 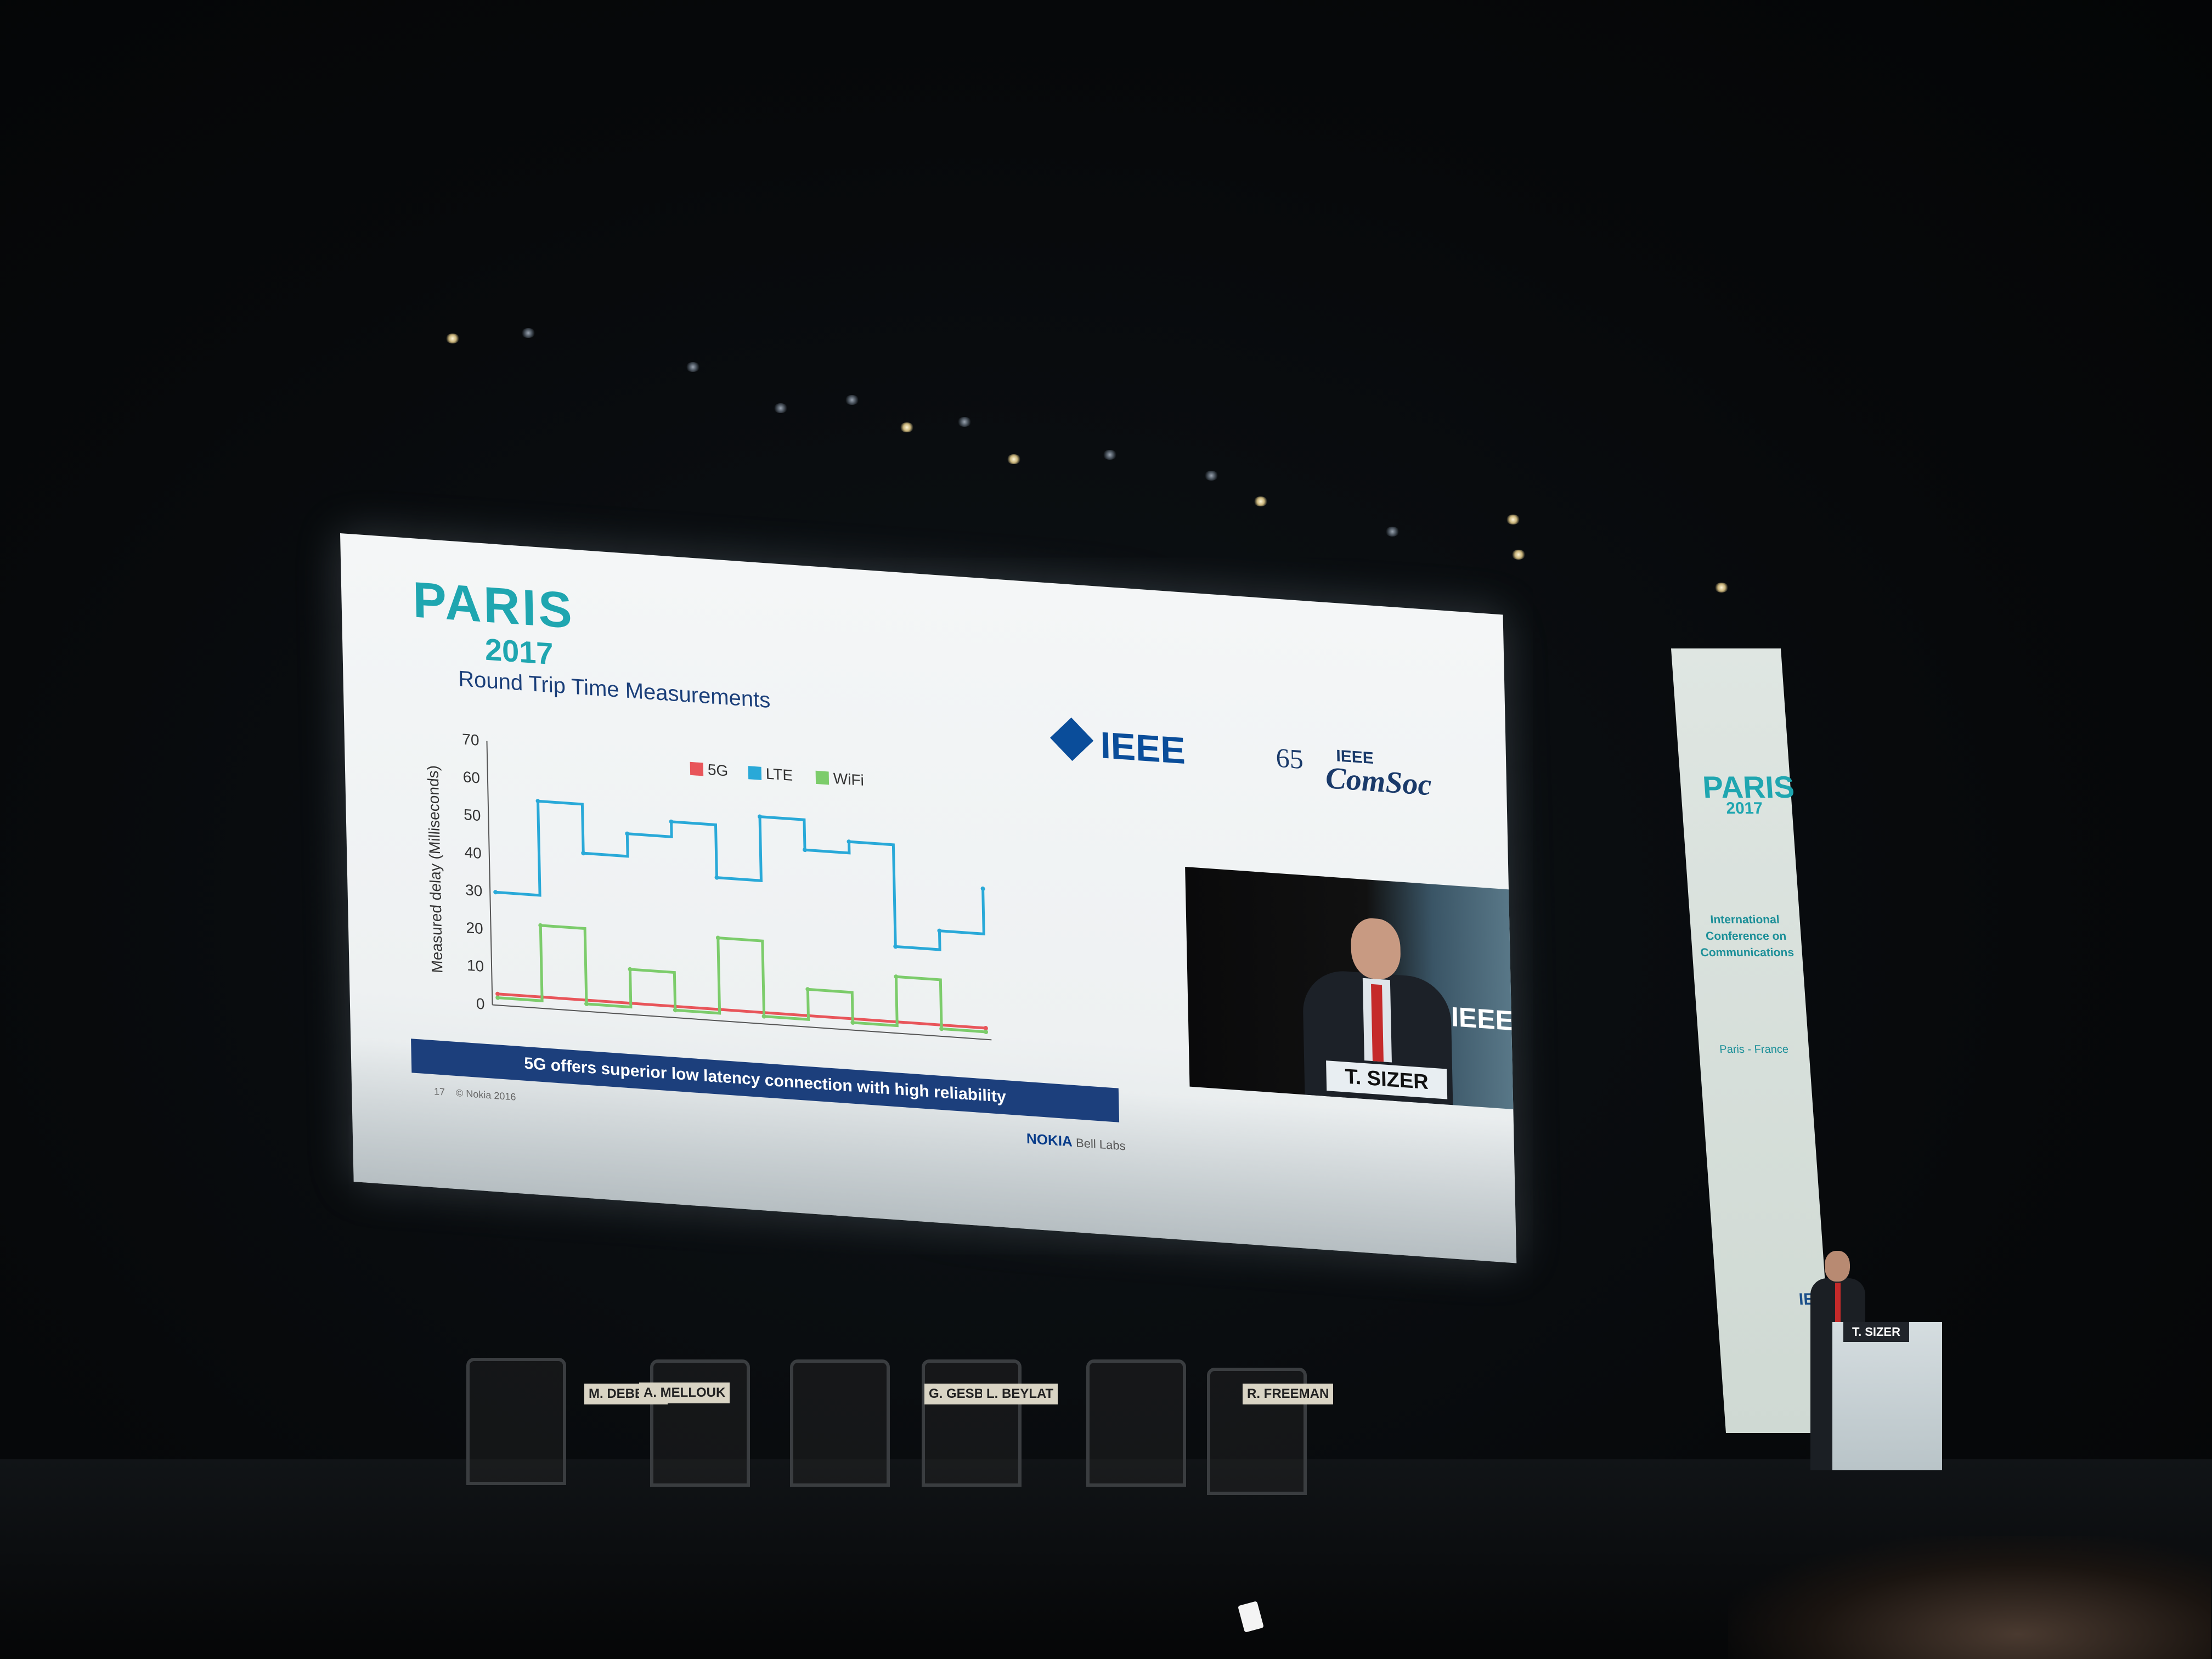 What do you see at coordinates (1142, 748) in the screenshot?
I see `ieee-logo-text: IEEE` at bounding box center [1142, 748].